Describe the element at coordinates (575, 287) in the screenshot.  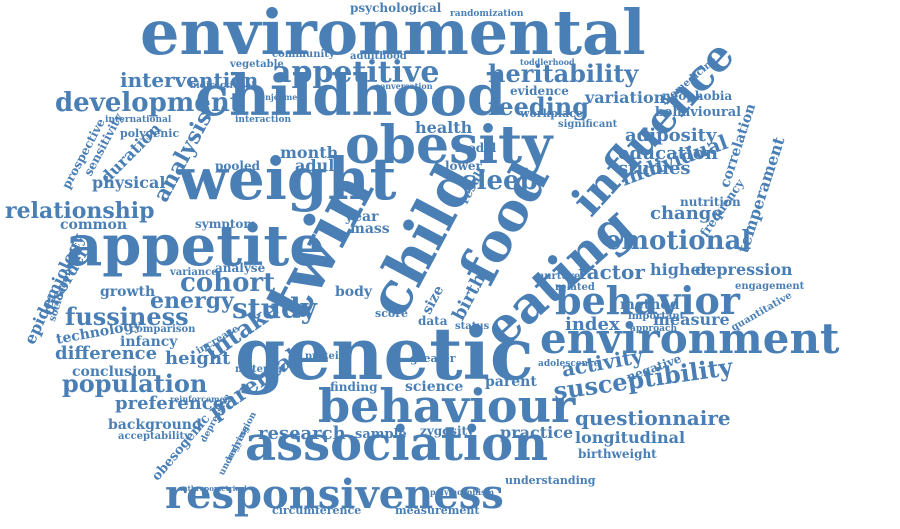
I see `word-related: related` at that location.